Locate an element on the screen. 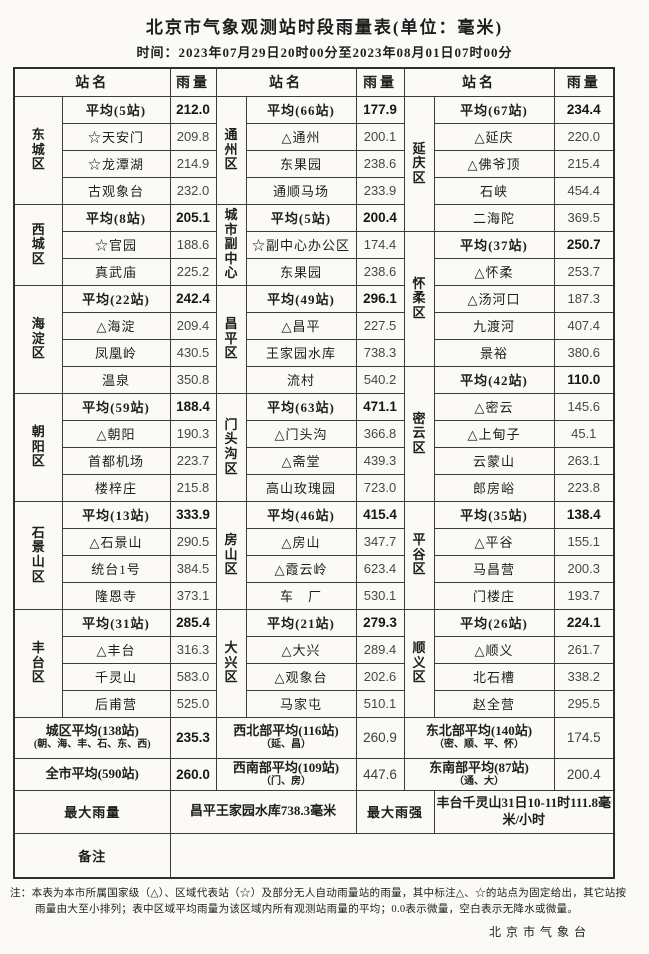  district-label: 怀 柔 区 is located at coordinates (419, 298).